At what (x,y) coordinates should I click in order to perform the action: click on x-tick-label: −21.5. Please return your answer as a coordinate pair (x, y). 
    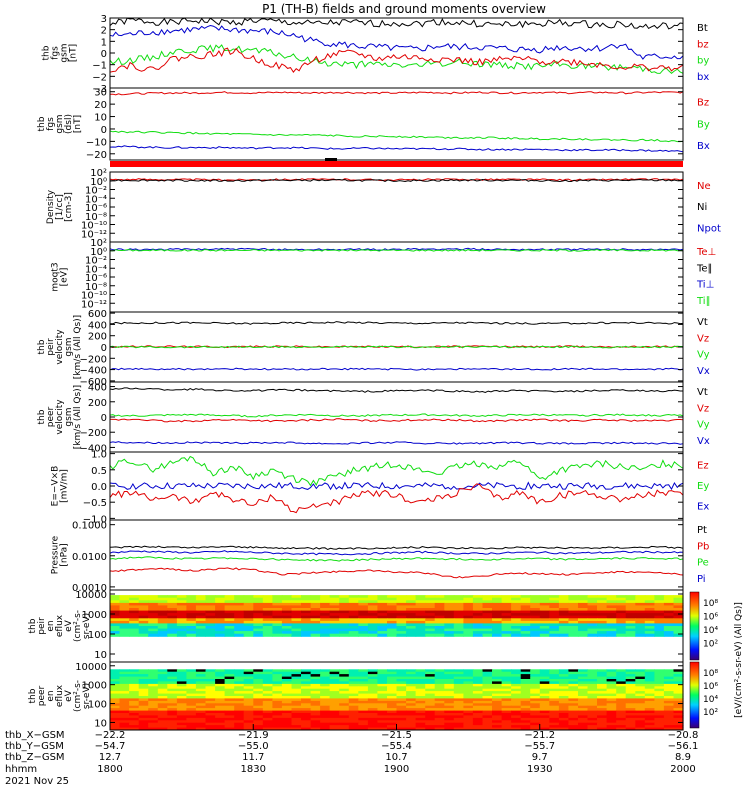
    Looking at the image, I should click on (396, 735).